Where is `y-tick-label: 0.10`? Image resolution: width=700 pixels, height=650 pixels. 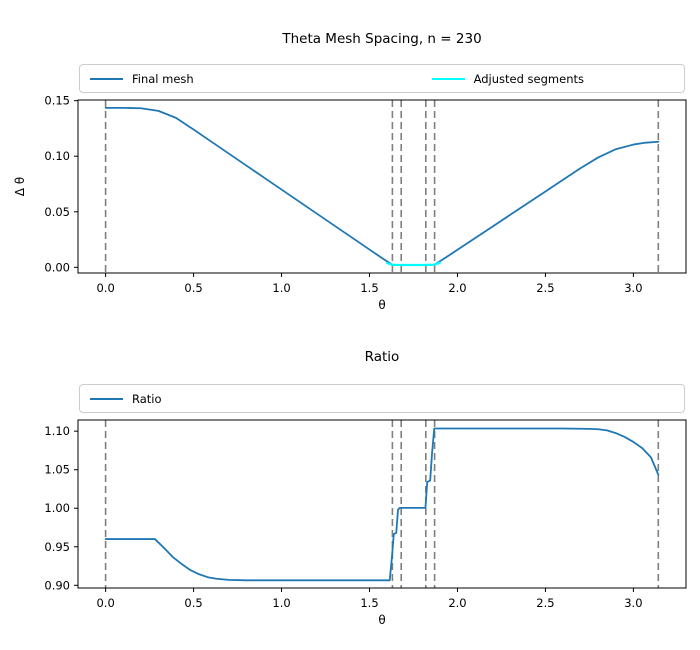 y-tick-label: 0.10 is located at coordinates (57, 156).